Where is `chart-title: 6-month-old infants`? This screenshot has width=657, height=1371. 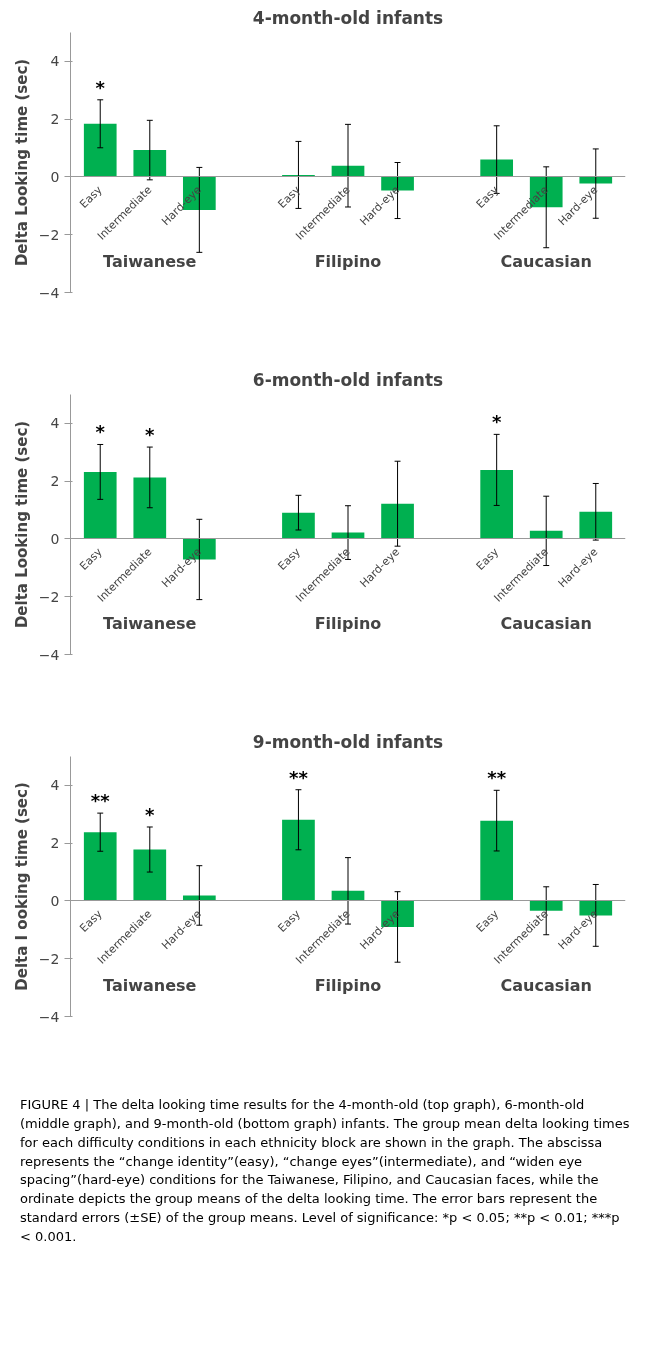
chart-title: 6-month-old infants is located at coordinates (348, 379).